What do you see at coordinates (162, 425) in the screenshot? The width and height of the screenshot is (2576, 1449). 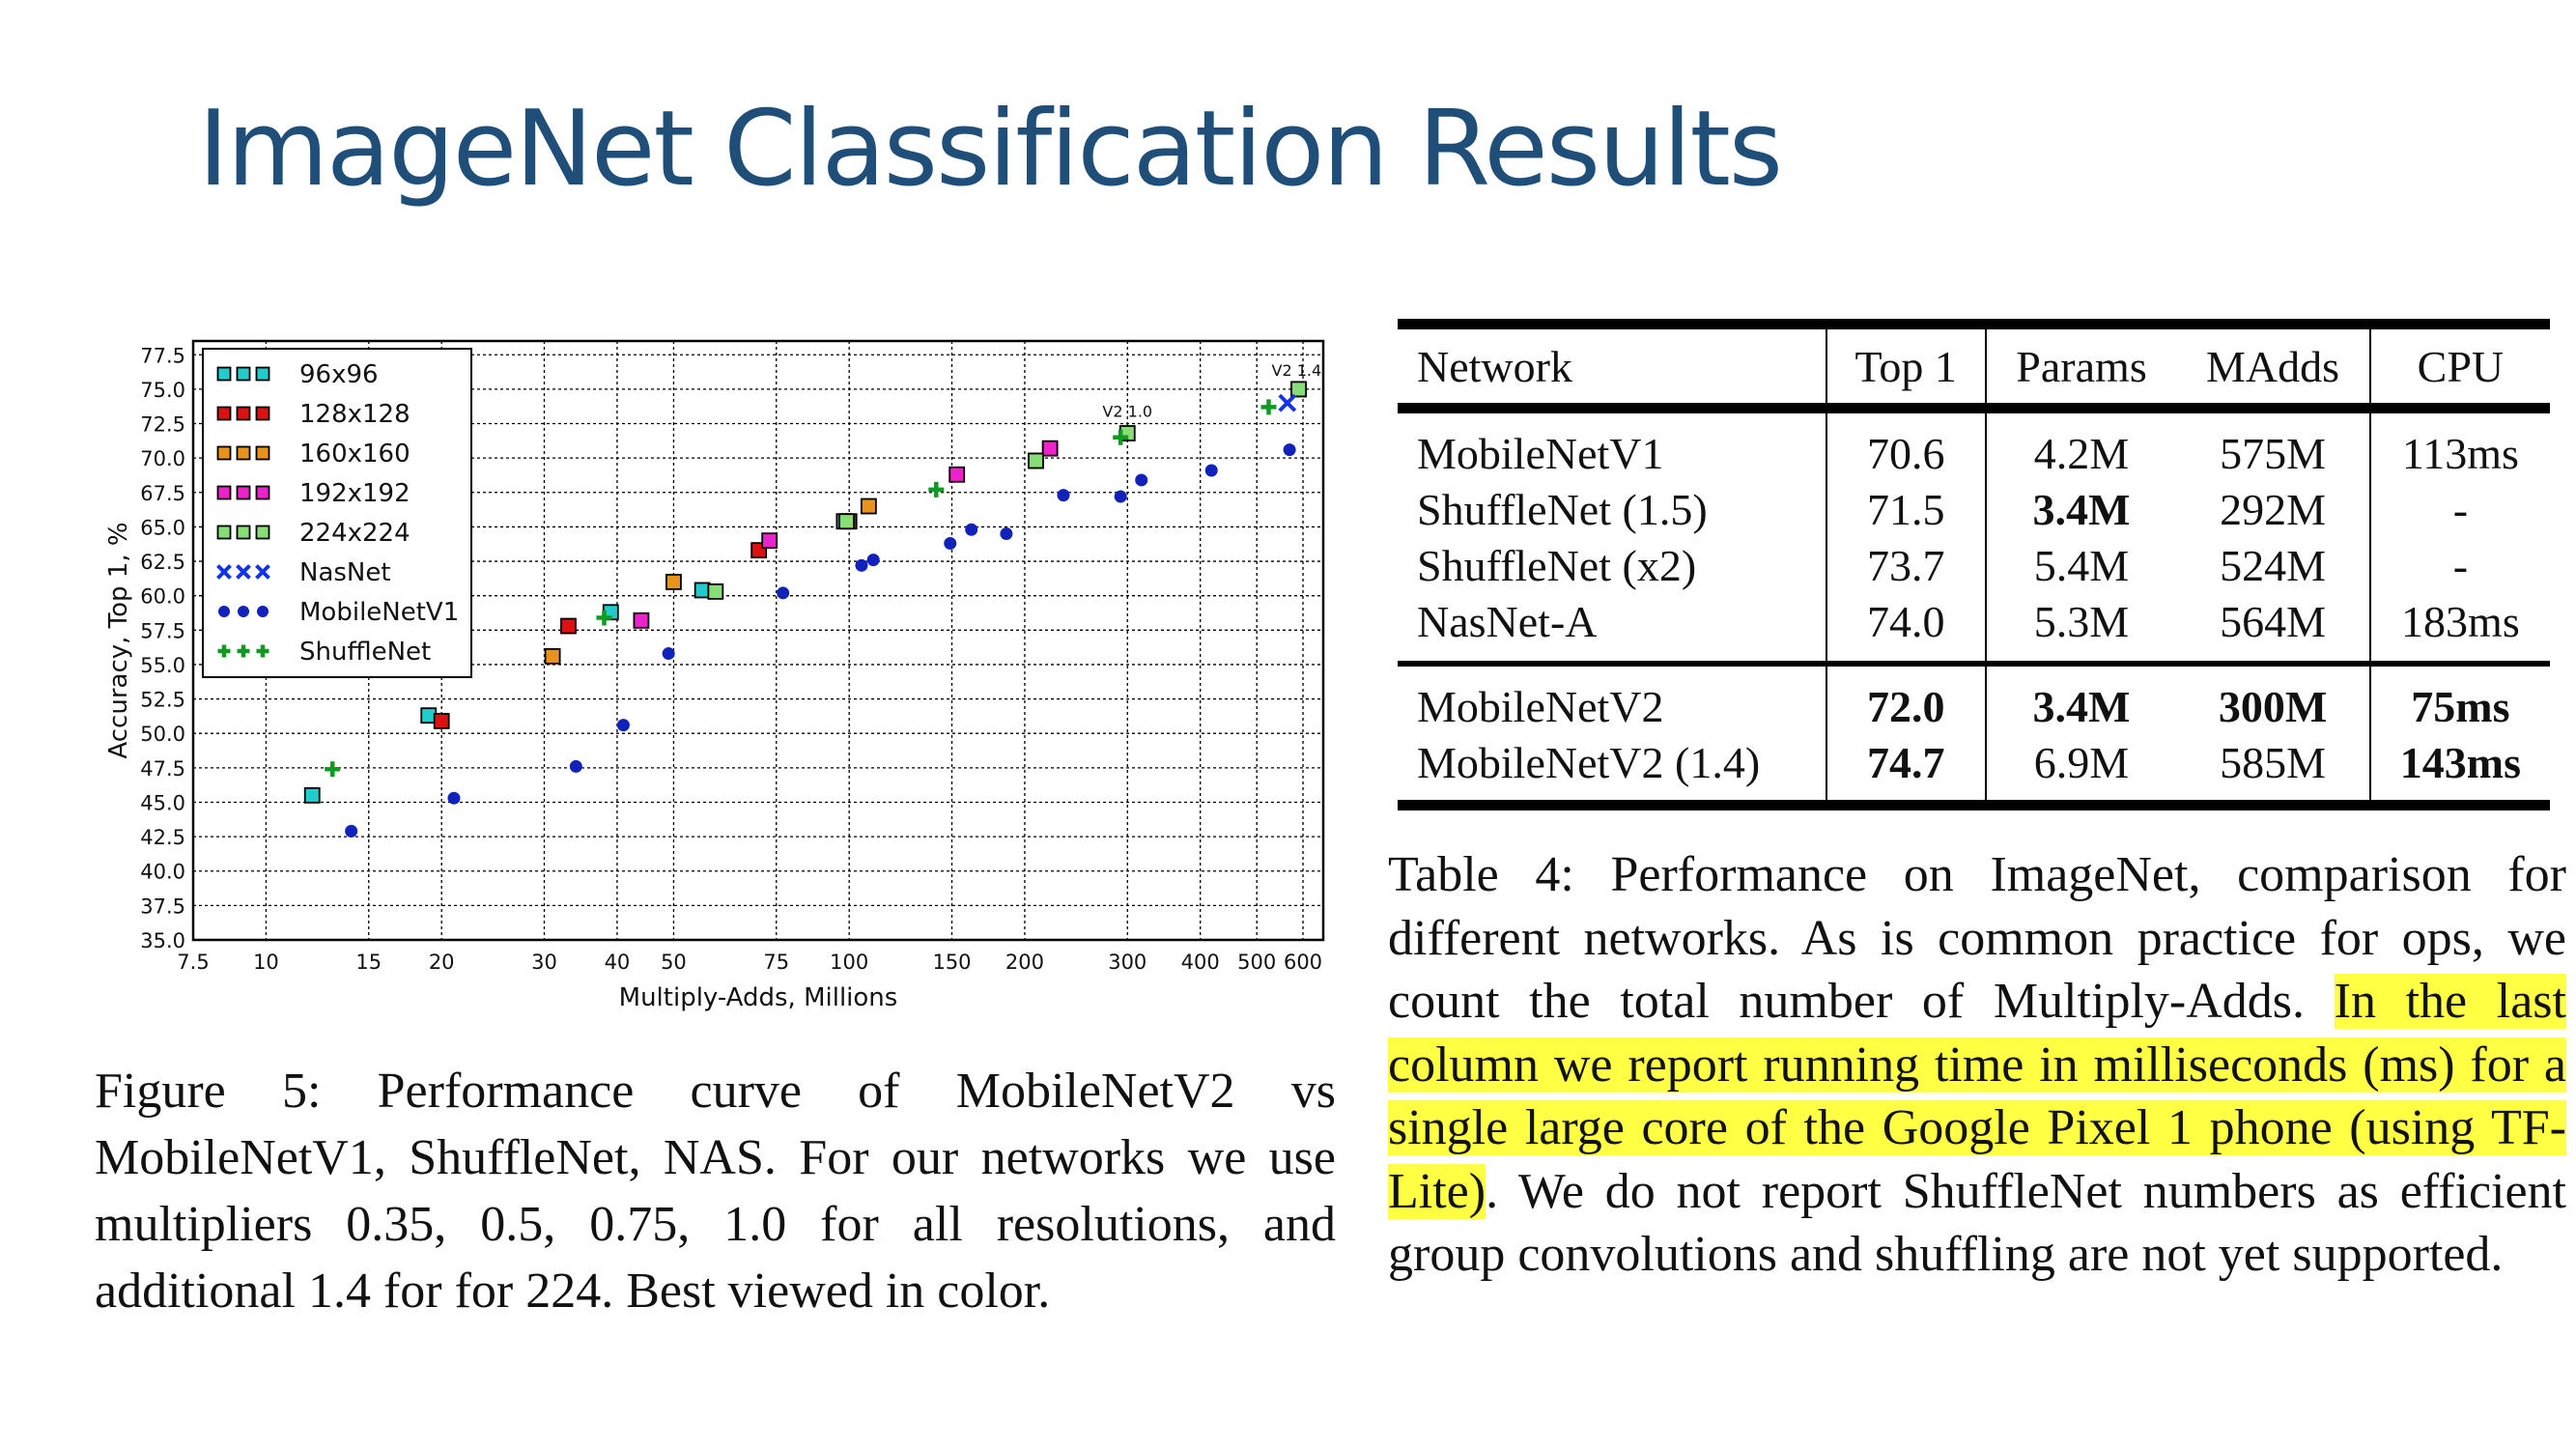 I see `y-tick-label: 72.5` at bounding box center [162, 425].